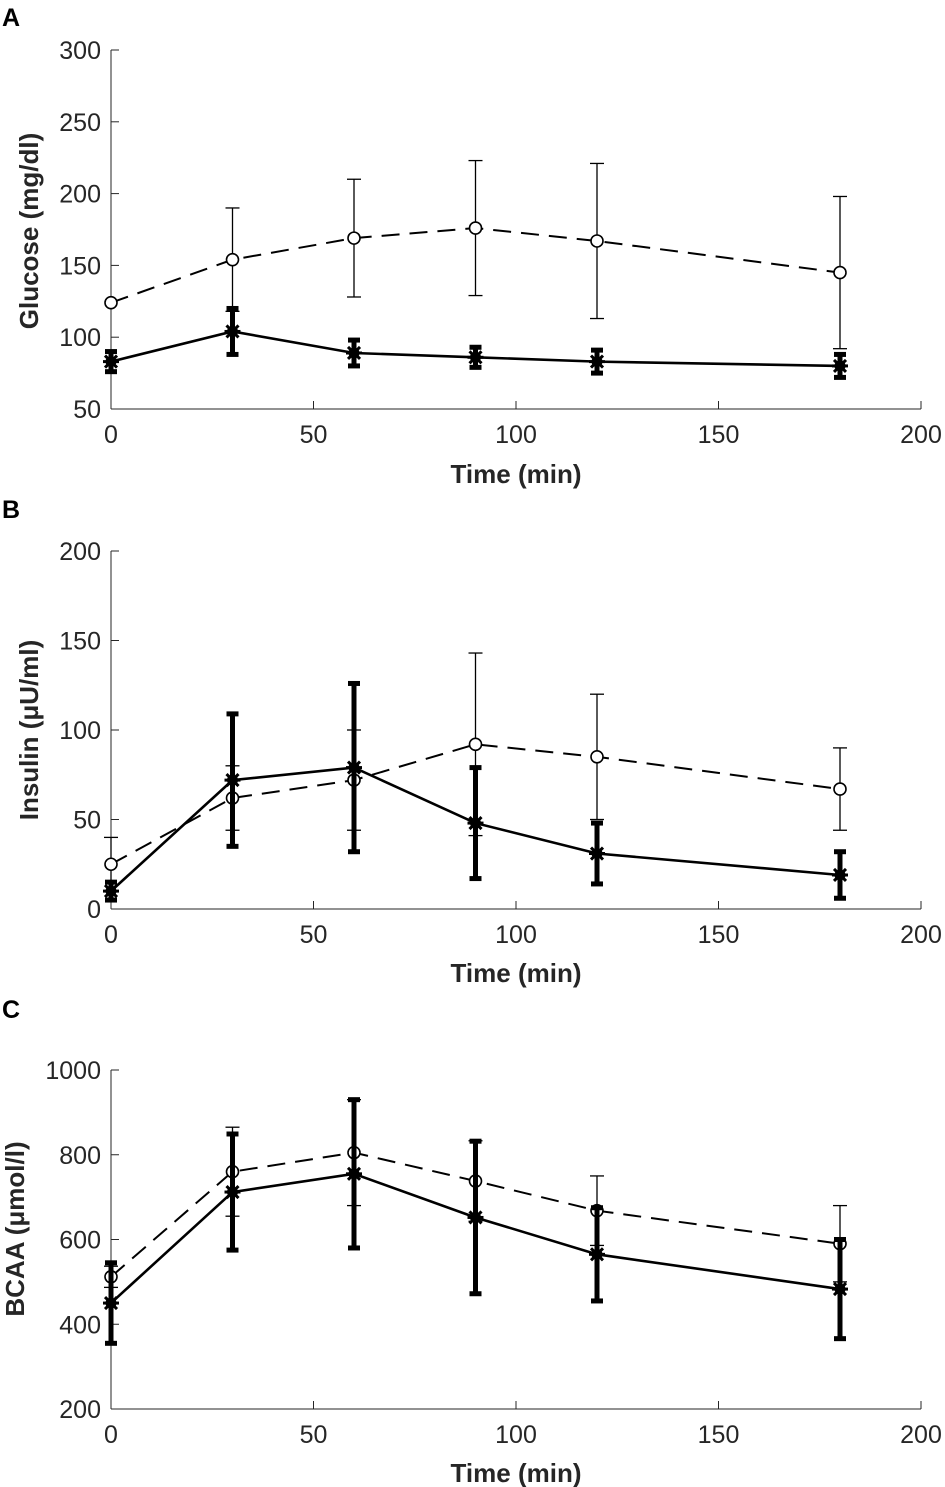  I want to click on panel-a-plot-area, so click(475, 269).